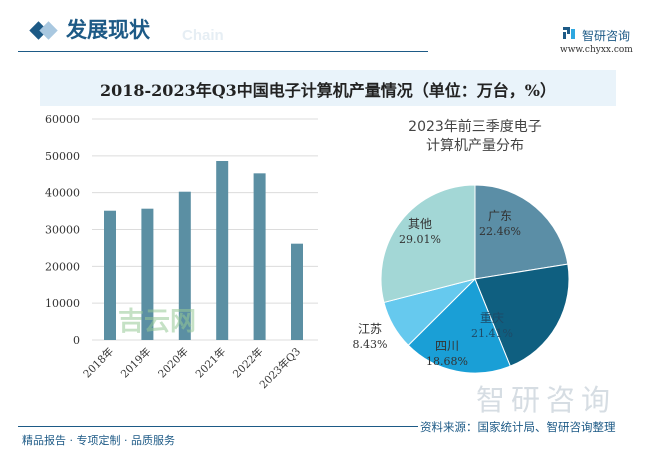 The width and height of the screenshot is (656, 459). I want to click on pie-label: 广东, so click(500, 216).